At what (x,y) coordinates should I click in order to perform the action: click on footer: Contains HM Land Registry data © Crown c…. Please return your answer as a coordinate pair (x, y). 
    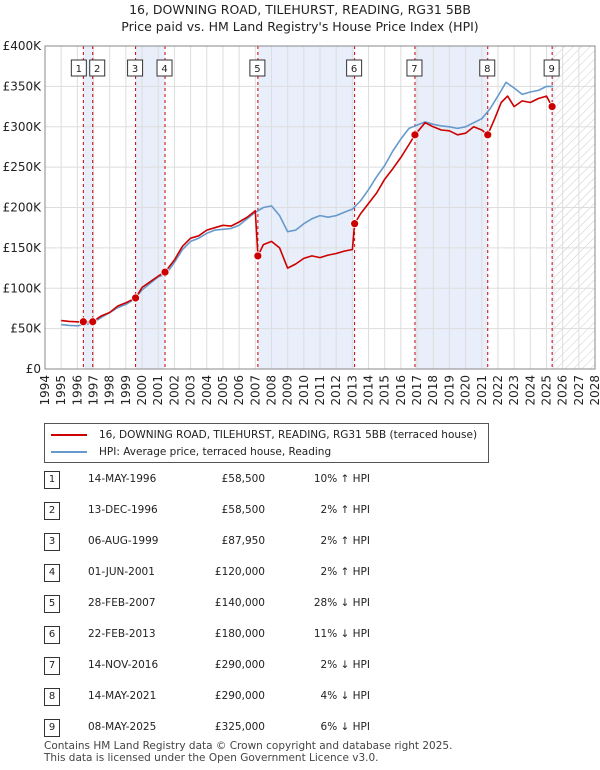
    Looking at the image, I should click on (248, 752).